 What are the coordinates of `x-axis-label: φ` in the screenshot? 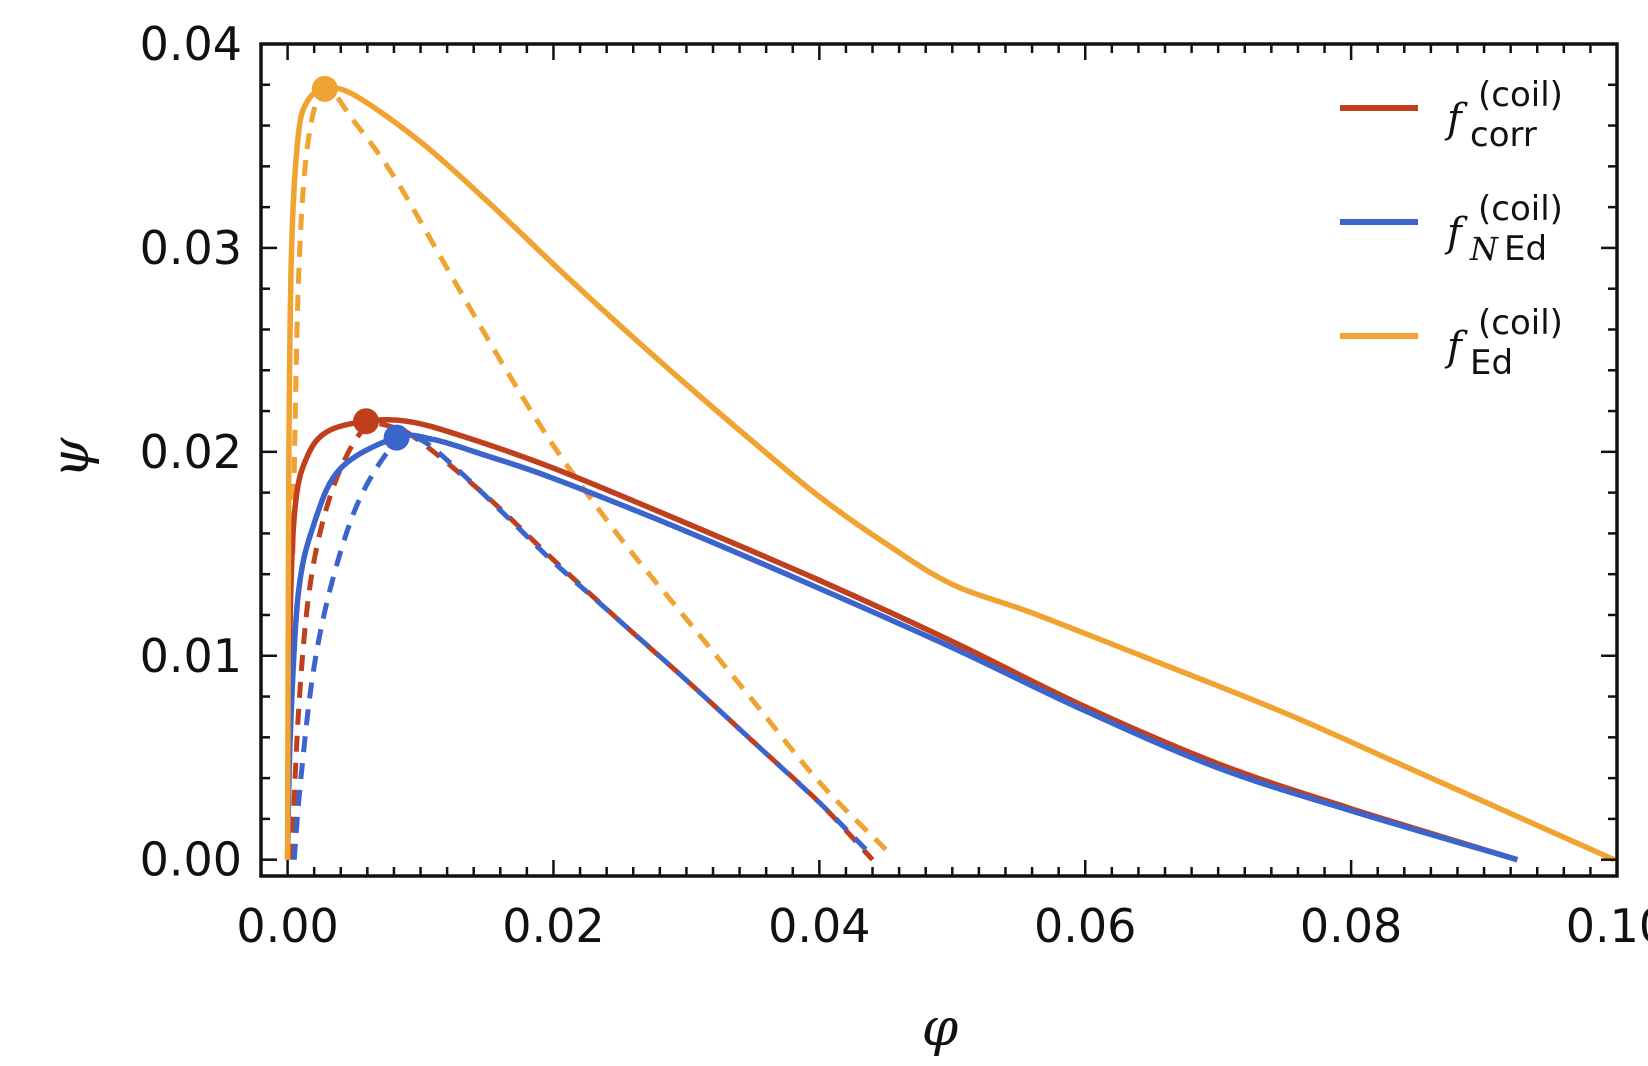 It's located at (940, 1028).